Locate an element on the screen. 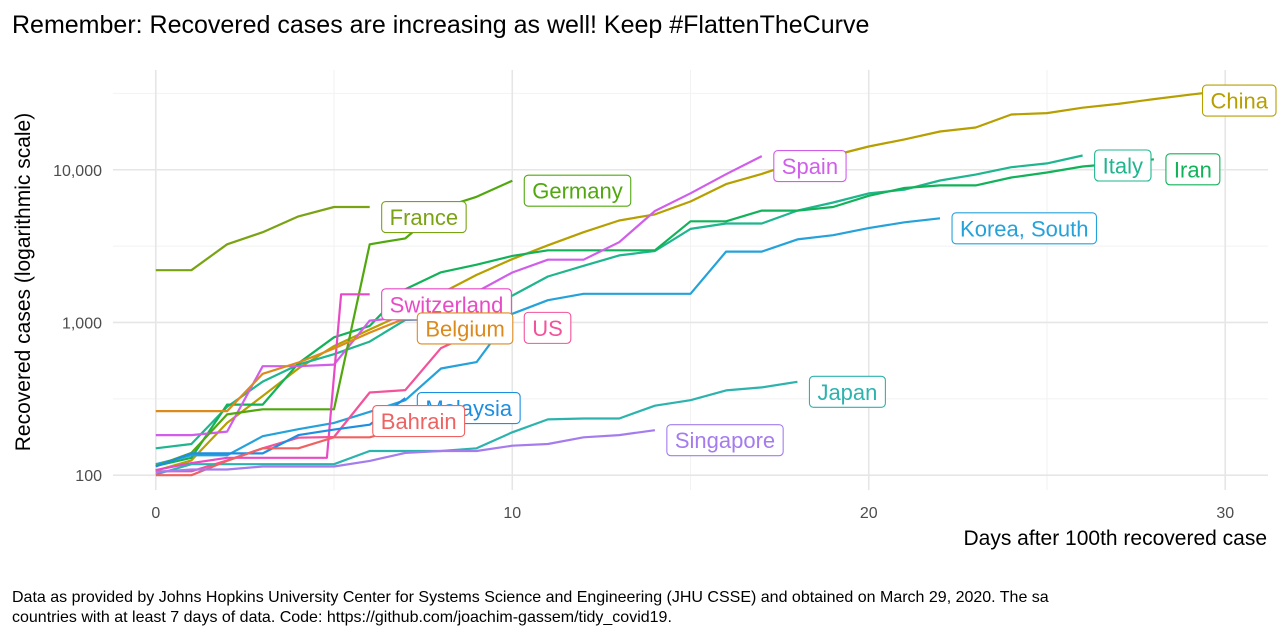  series-label-bahrain: Bahrain is located at coordinates (419, 421).